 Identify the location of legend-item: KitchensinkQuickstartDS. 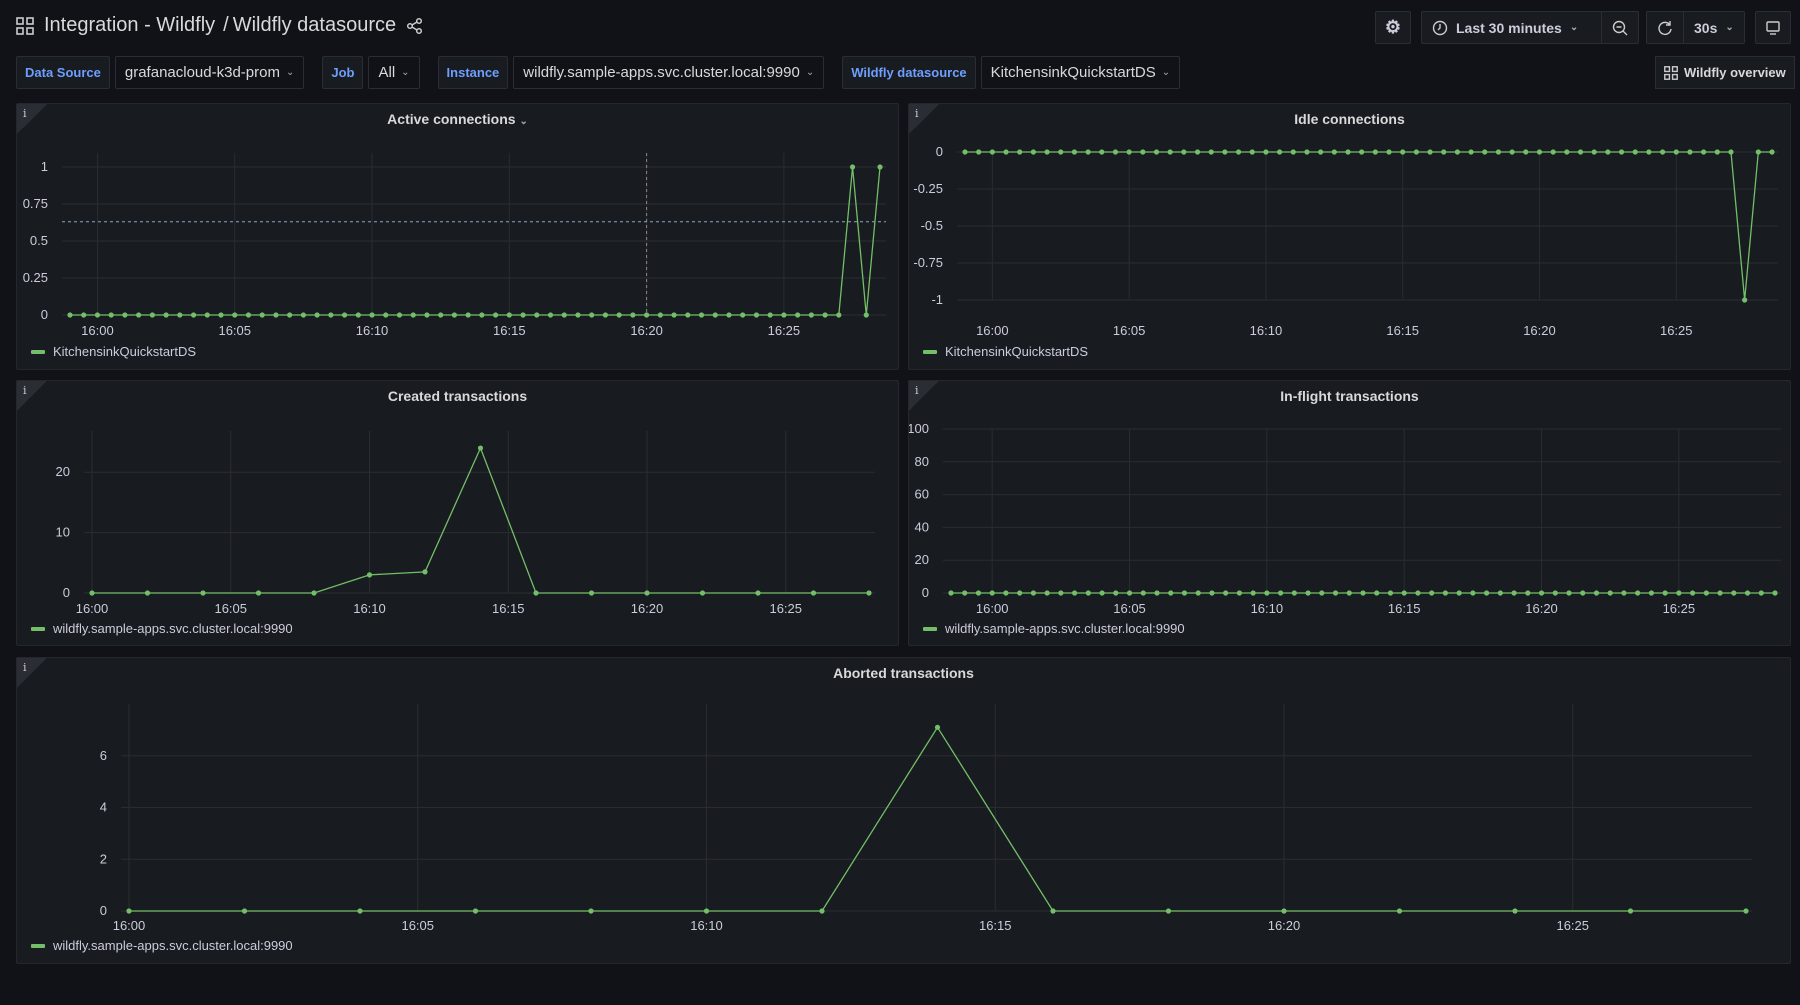
(113, 351).